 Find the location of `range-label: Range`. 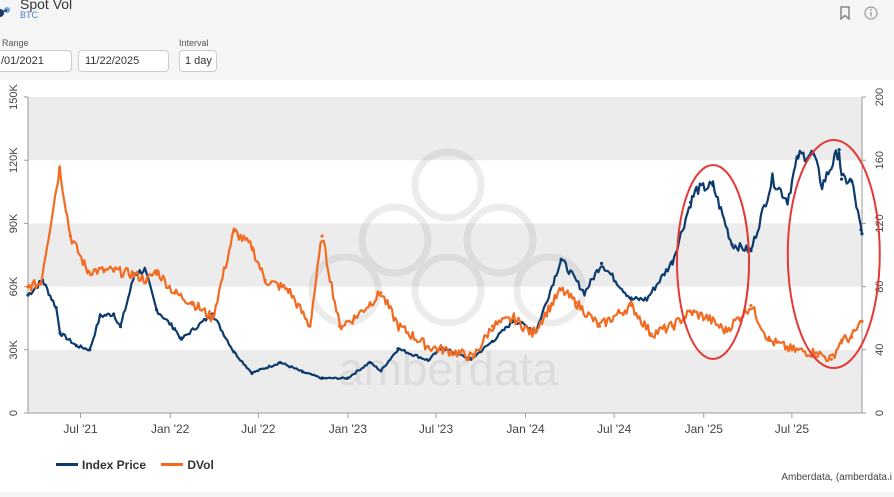

range-label: Range is located at coordinates (15, 43).